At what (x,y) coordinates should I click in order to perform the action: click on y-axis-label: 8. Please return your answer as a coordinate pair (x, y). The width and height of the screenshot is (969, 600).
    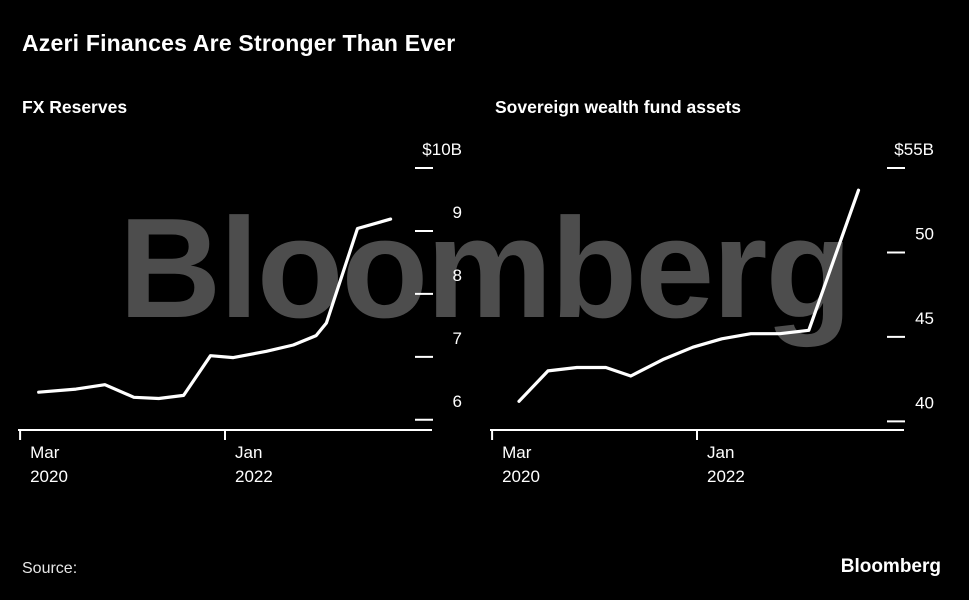
    Looking at the image, I should click on (457, 275).